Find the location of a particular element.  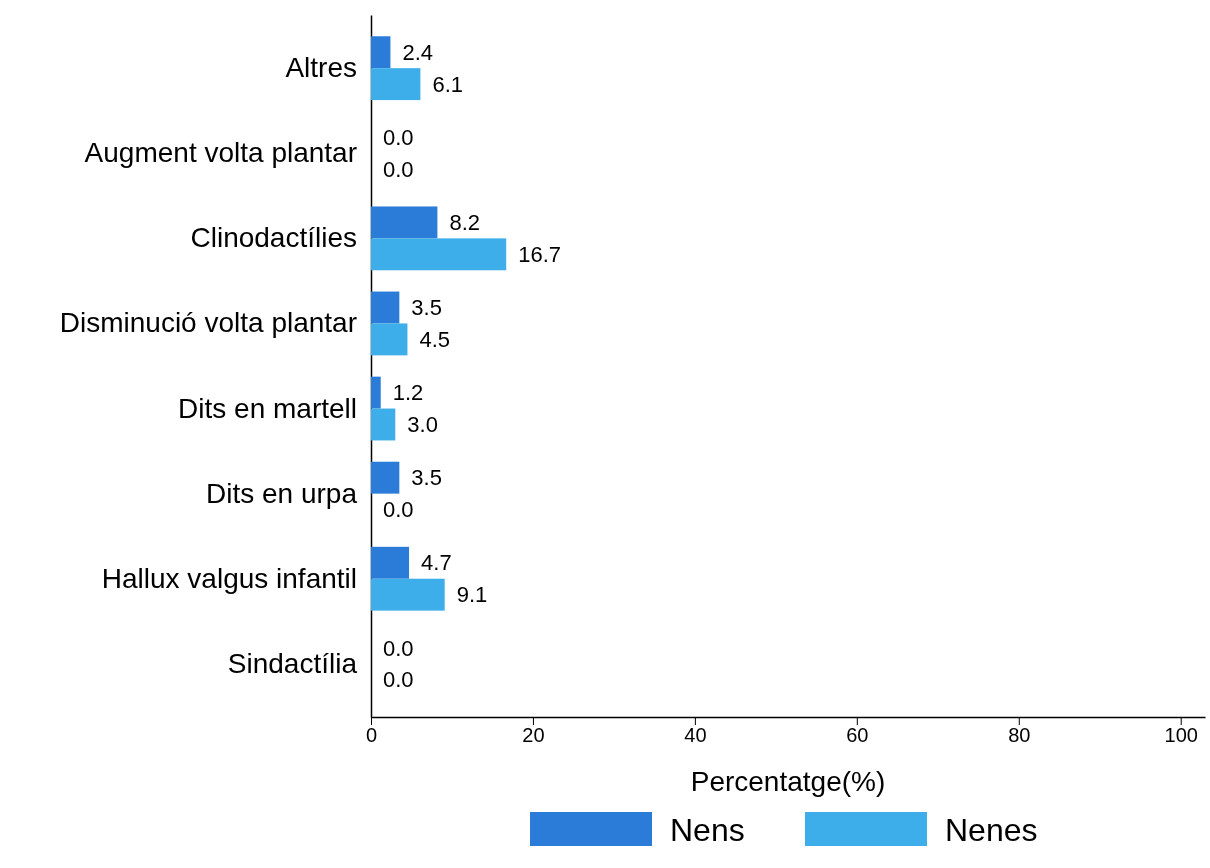

y-tick-label: Dits en urpa is located at coordinates (282, 493).